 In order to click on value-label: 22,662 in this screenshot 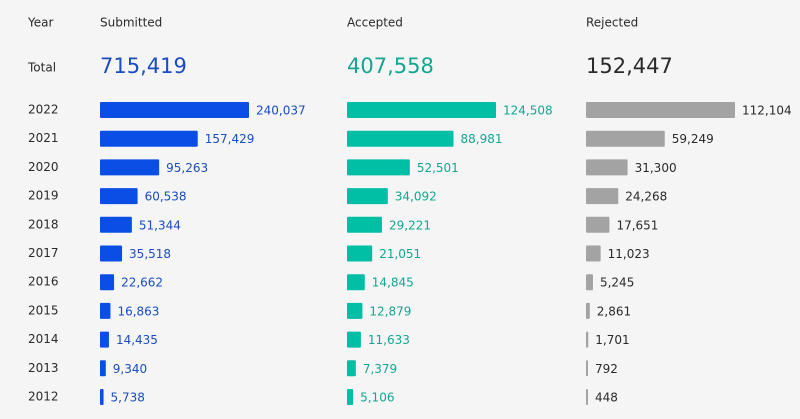, I will do `click(142, 283)`.